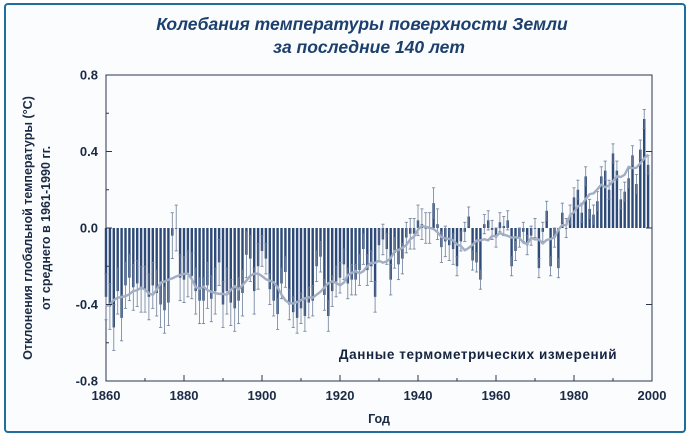  Describe the element at coordinates (379, 395) in the screenshot. I see `x-tick-labels: 1860 1880 1900 1920 1940 1960 1980 2000` at that location.